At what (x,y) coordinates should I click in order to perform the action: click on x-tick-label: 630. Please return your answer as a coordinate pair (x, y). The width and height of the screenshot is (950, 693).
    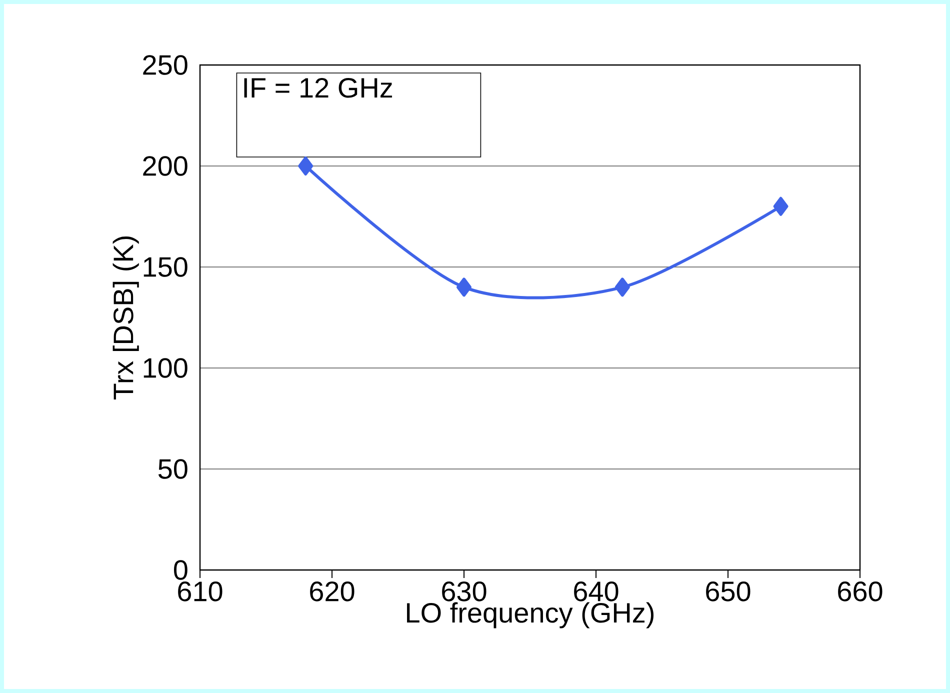
    Looking at the image, I should click on (464, 592).